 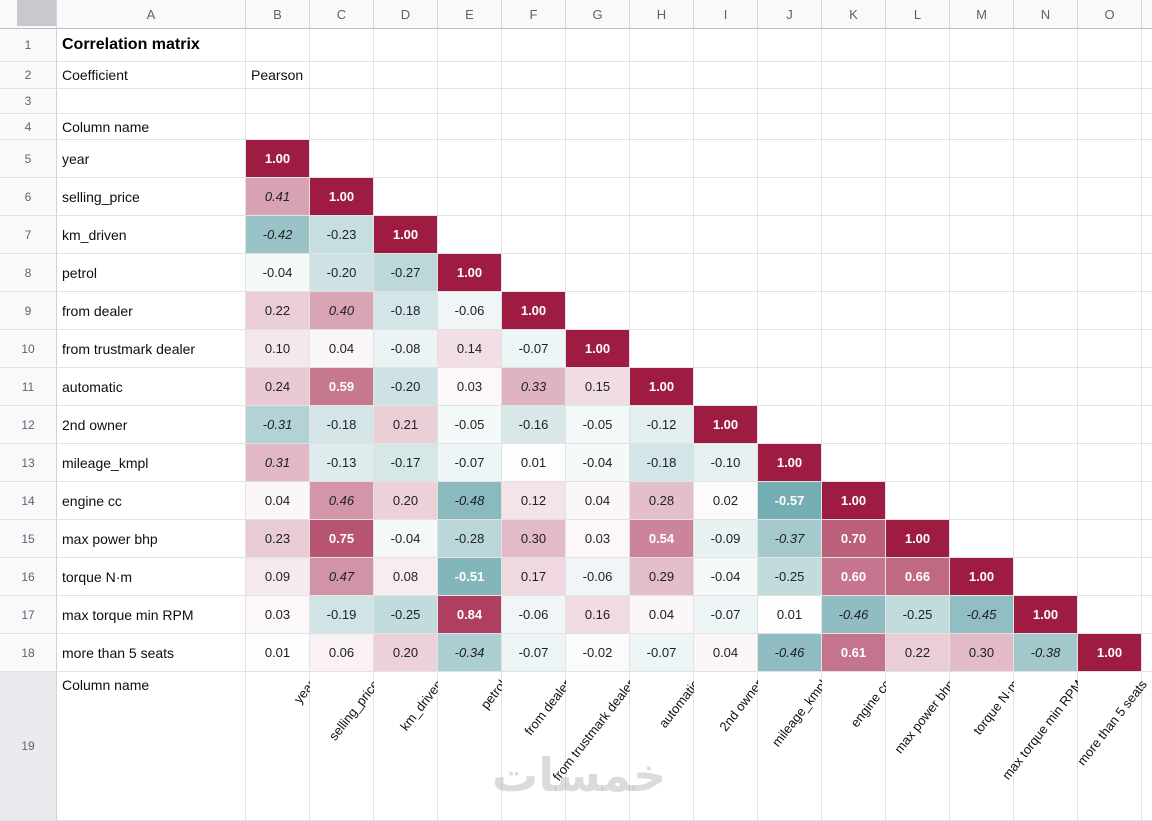 I want to click on cell-J11, so click(x=790, y=387).